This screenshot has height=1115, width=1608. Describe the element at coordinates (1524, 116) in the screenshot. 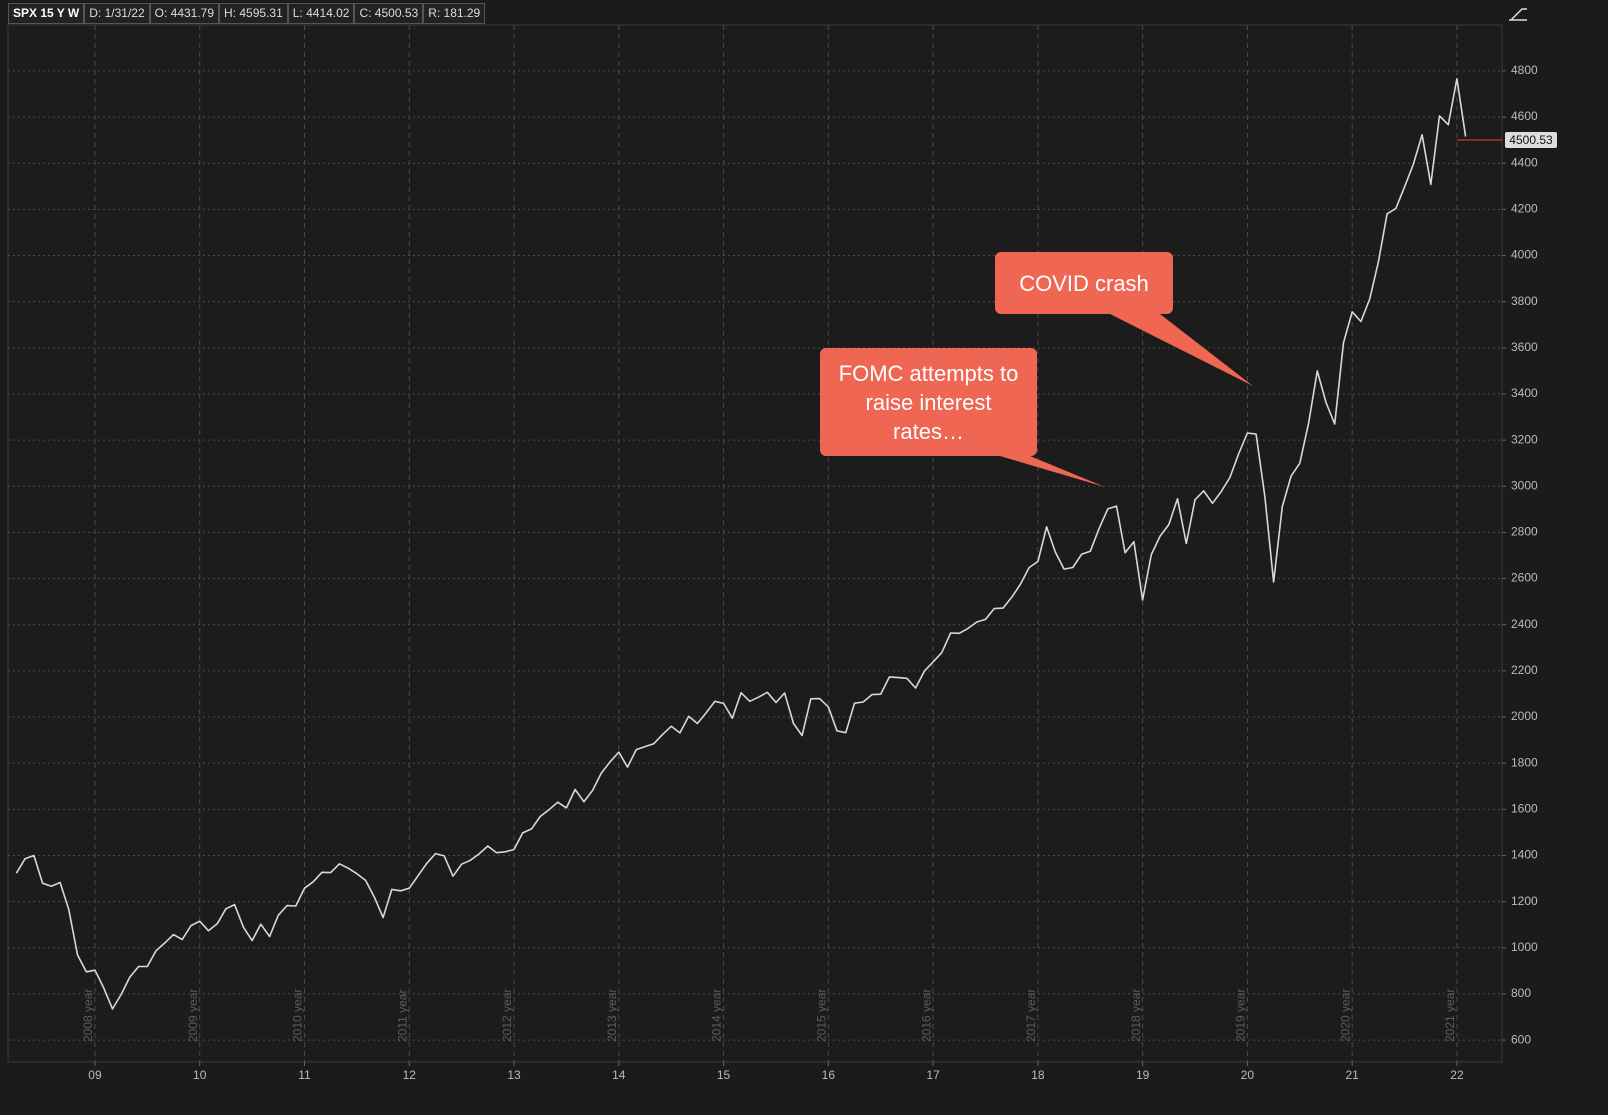

I see `y-tick-label: 4600` at that location.